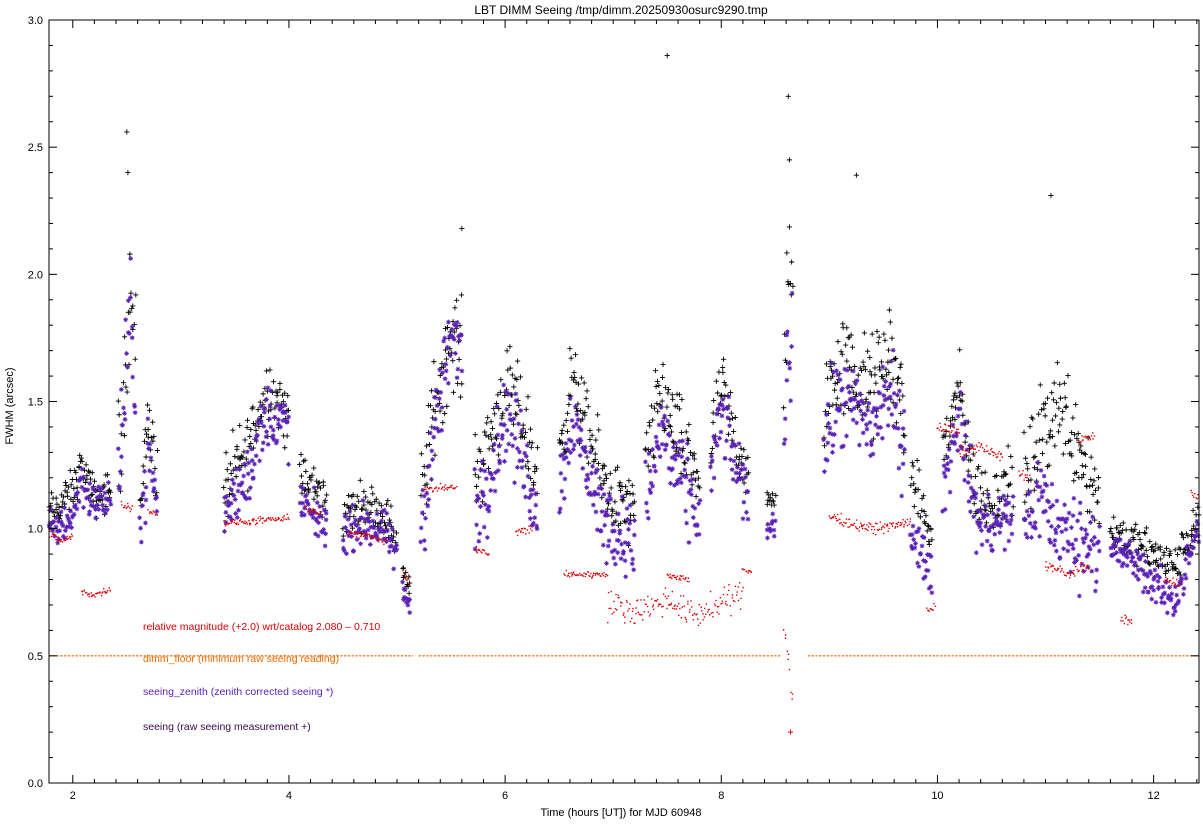 This screenshot has height=826, width=1203. What do you see at coordinates (621, 813) in the screenshot?
I see `x-axis-label: Time (hours [UT]) for MJD 60948` at bounding box center [621, 813].